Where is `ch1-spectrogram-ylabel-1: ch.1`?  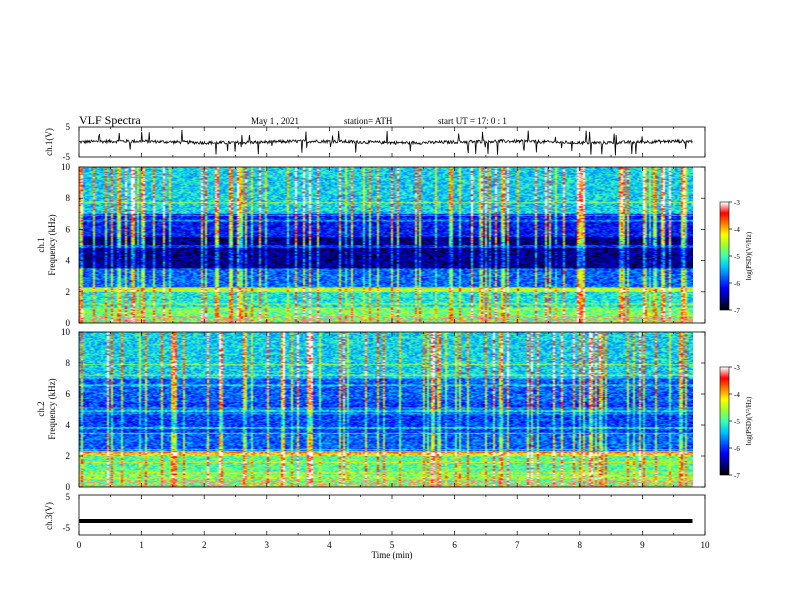 ch1-spectrogram-ylabel-1: ch.1 is located at coordinates (41, 244).